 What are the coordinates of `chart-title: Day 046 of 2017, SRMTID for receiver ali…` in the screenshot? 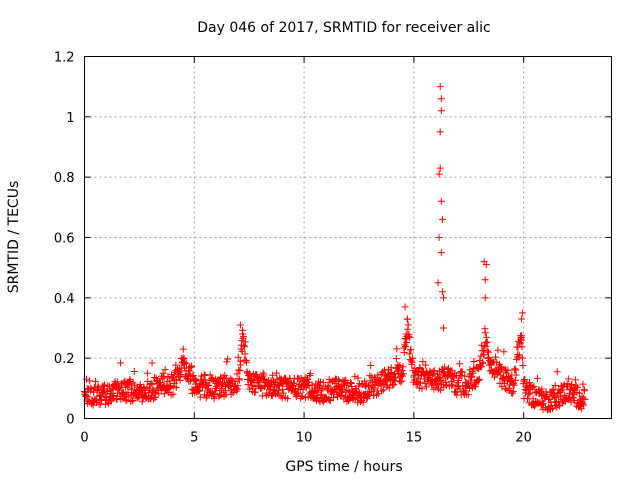 It's located at (343, 28).